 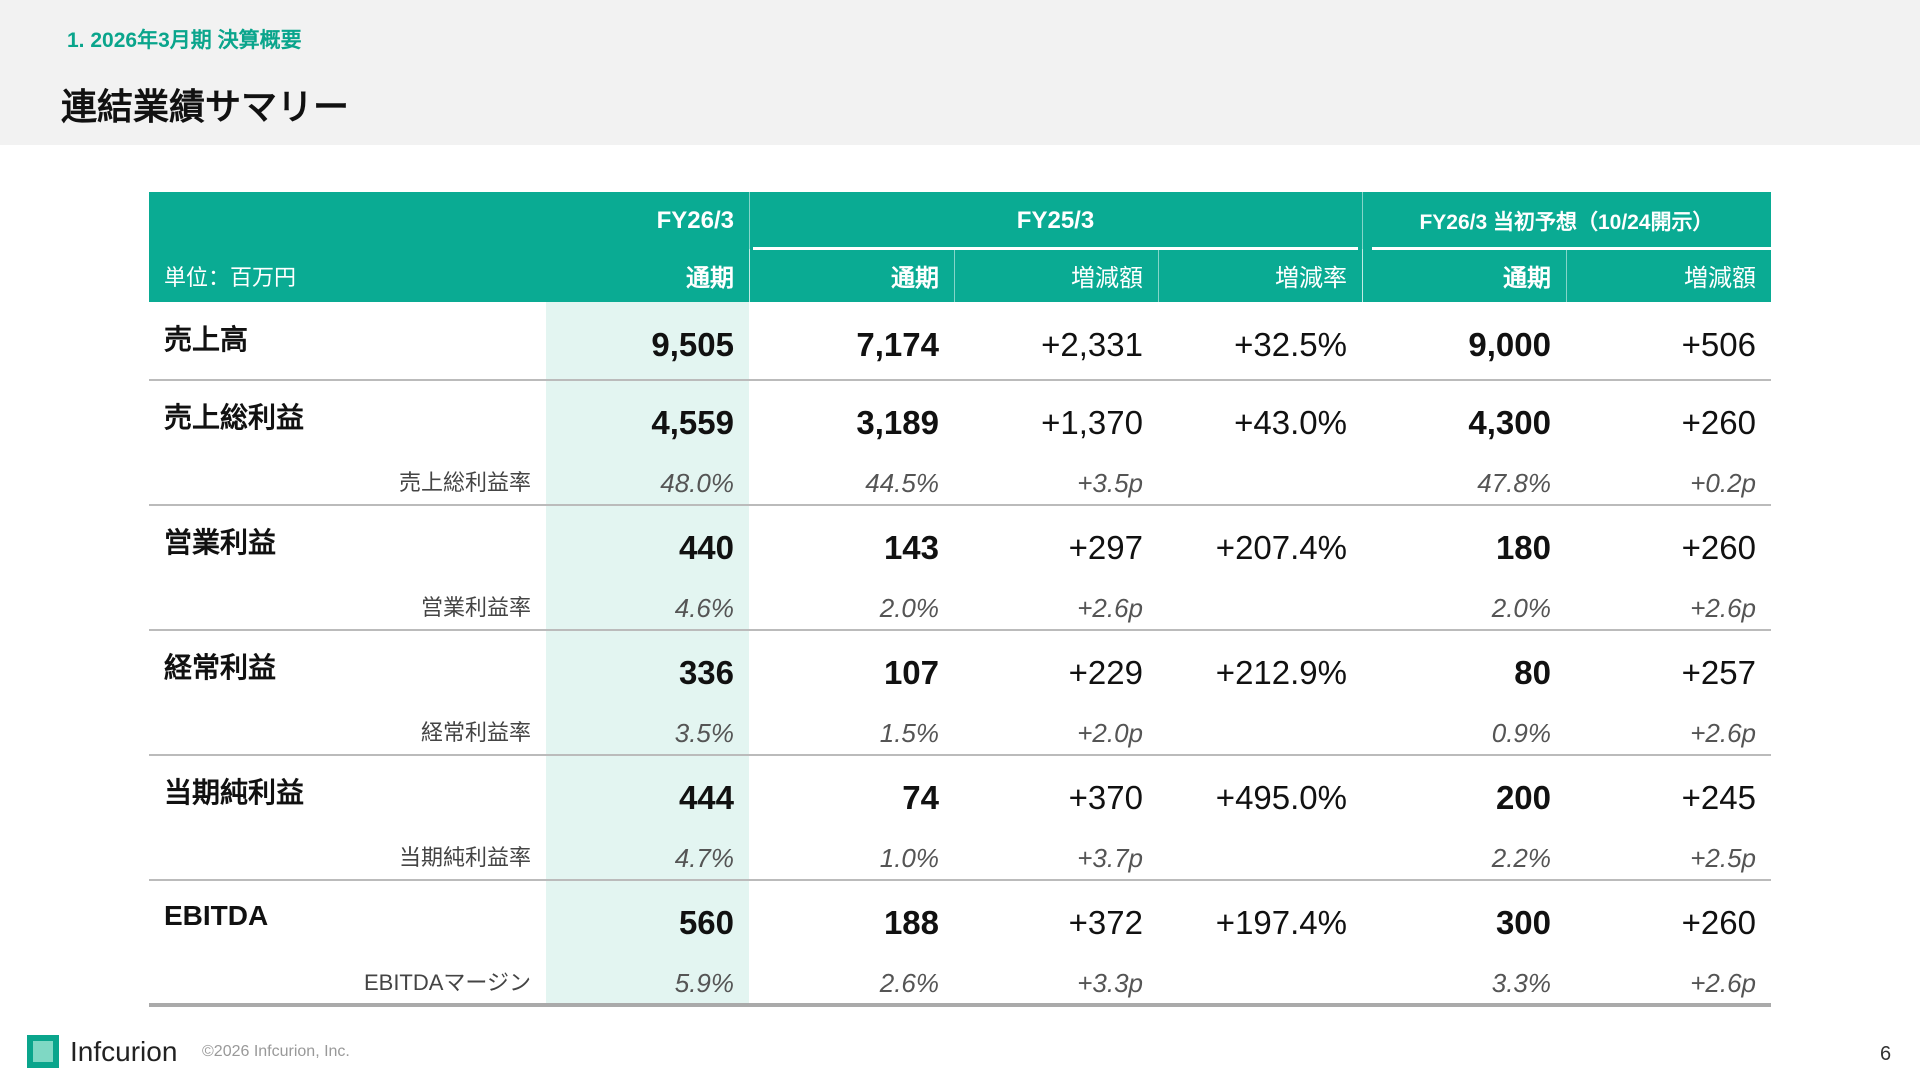 I want to click on sub-value: +3.7p, so click(x=1110, y=857).